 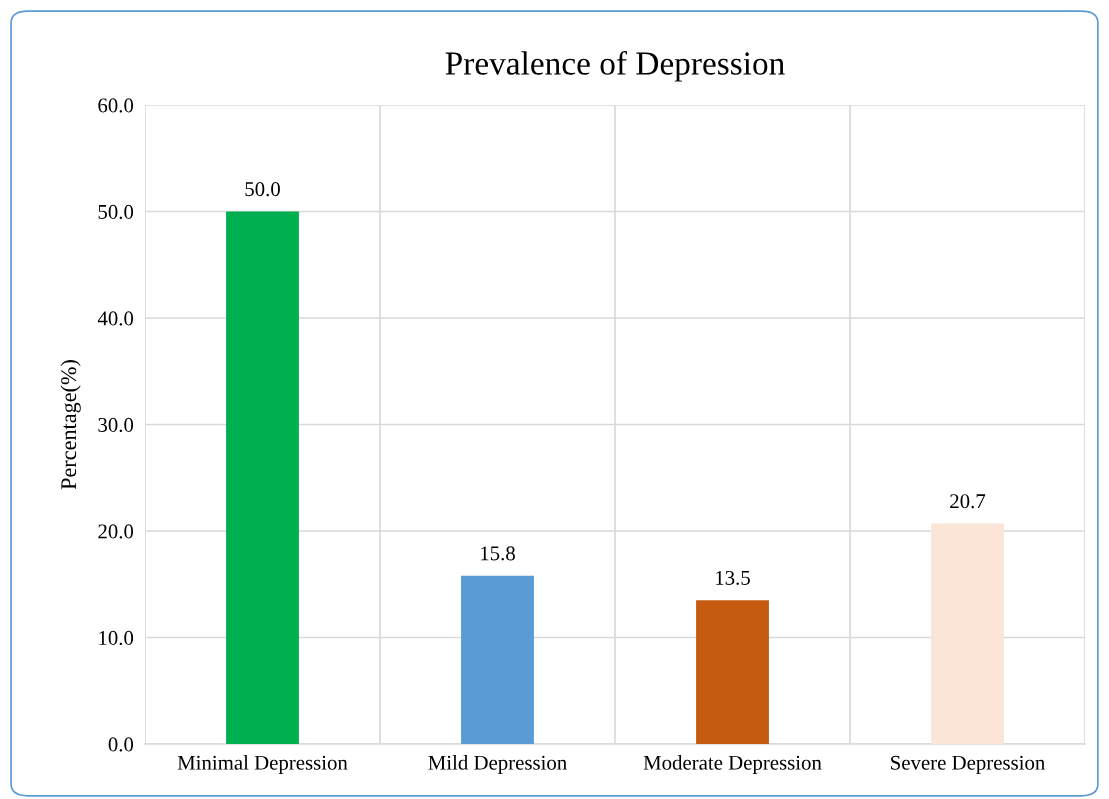 What do you see at coordinates (732, 764) in the screenshot?
I see `x-tick-label: Moderate Depression` at bounding box center [732, 764].